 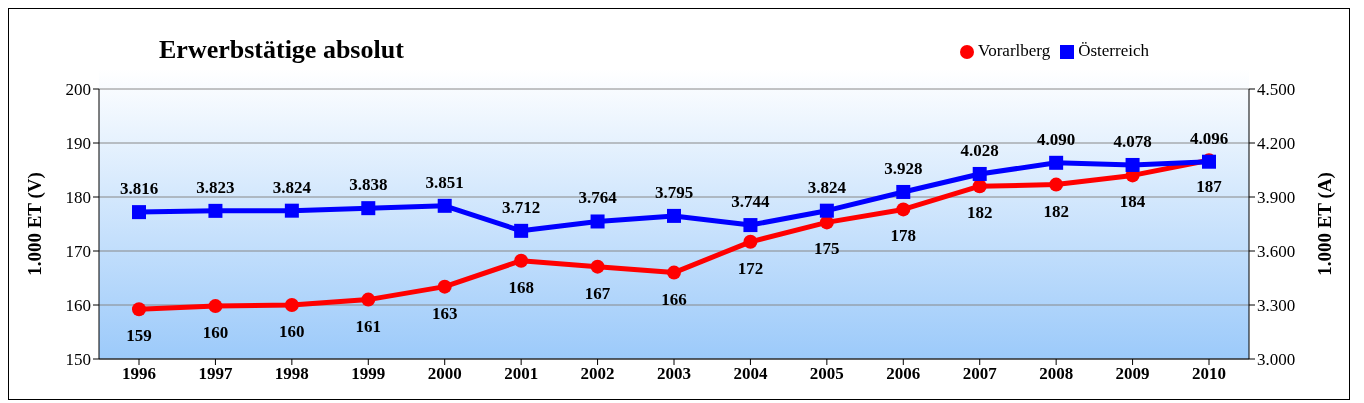 What do you see at coordinates (1276, 90) in the screenshot?
I see `y2-tick-label: 4.500` at bounding box center [1276, 90].